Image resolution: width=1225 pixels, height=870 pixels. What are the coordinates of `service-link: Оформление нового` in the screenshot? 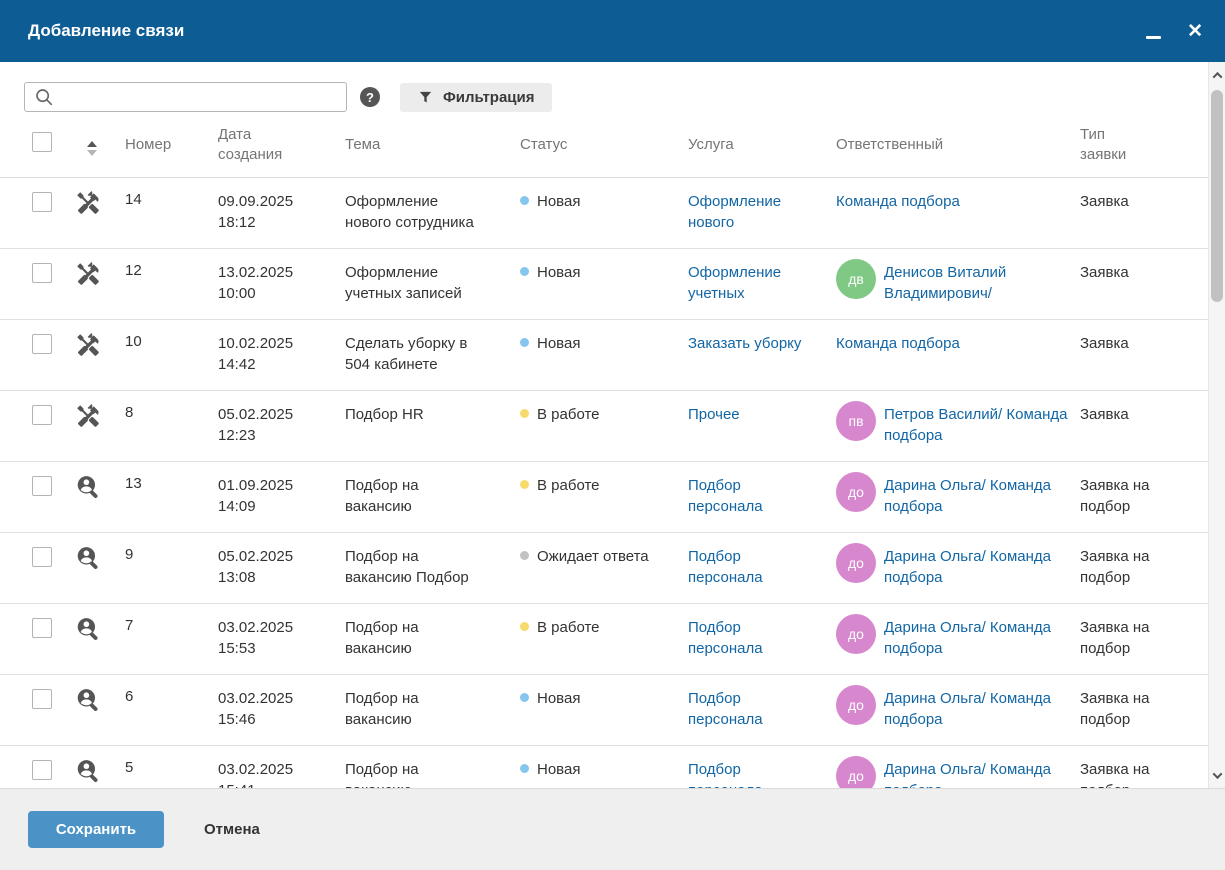 It's located at (735, 212).